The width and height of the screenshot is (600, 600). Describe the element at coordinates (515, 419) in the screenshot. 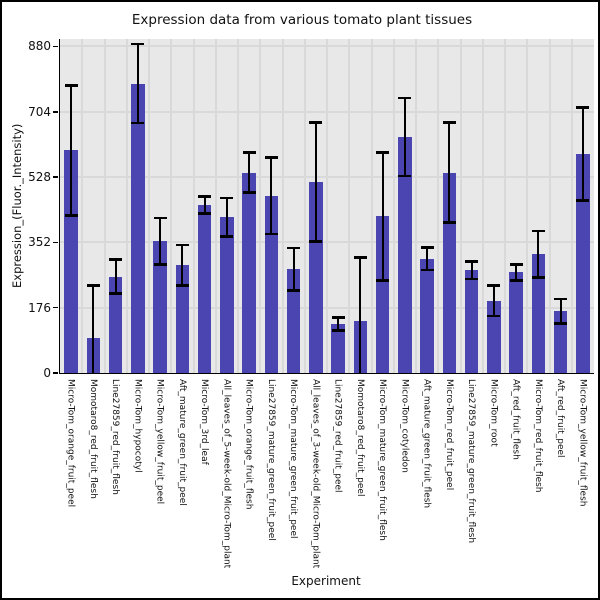

I see `x-tick-label: Aft_red_fruit_flesh` at that location.